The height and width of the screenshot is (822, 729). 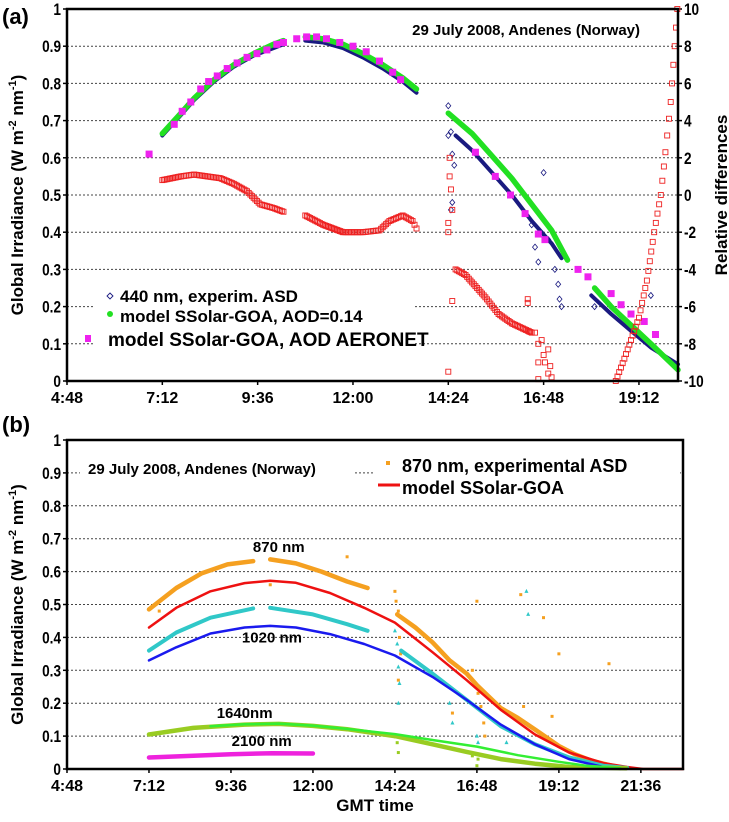 What do you see at coordinates (483, 488) in the screenshot?
I see `legend-label: model SSolar-GOA` at bounding box center [483, 488].